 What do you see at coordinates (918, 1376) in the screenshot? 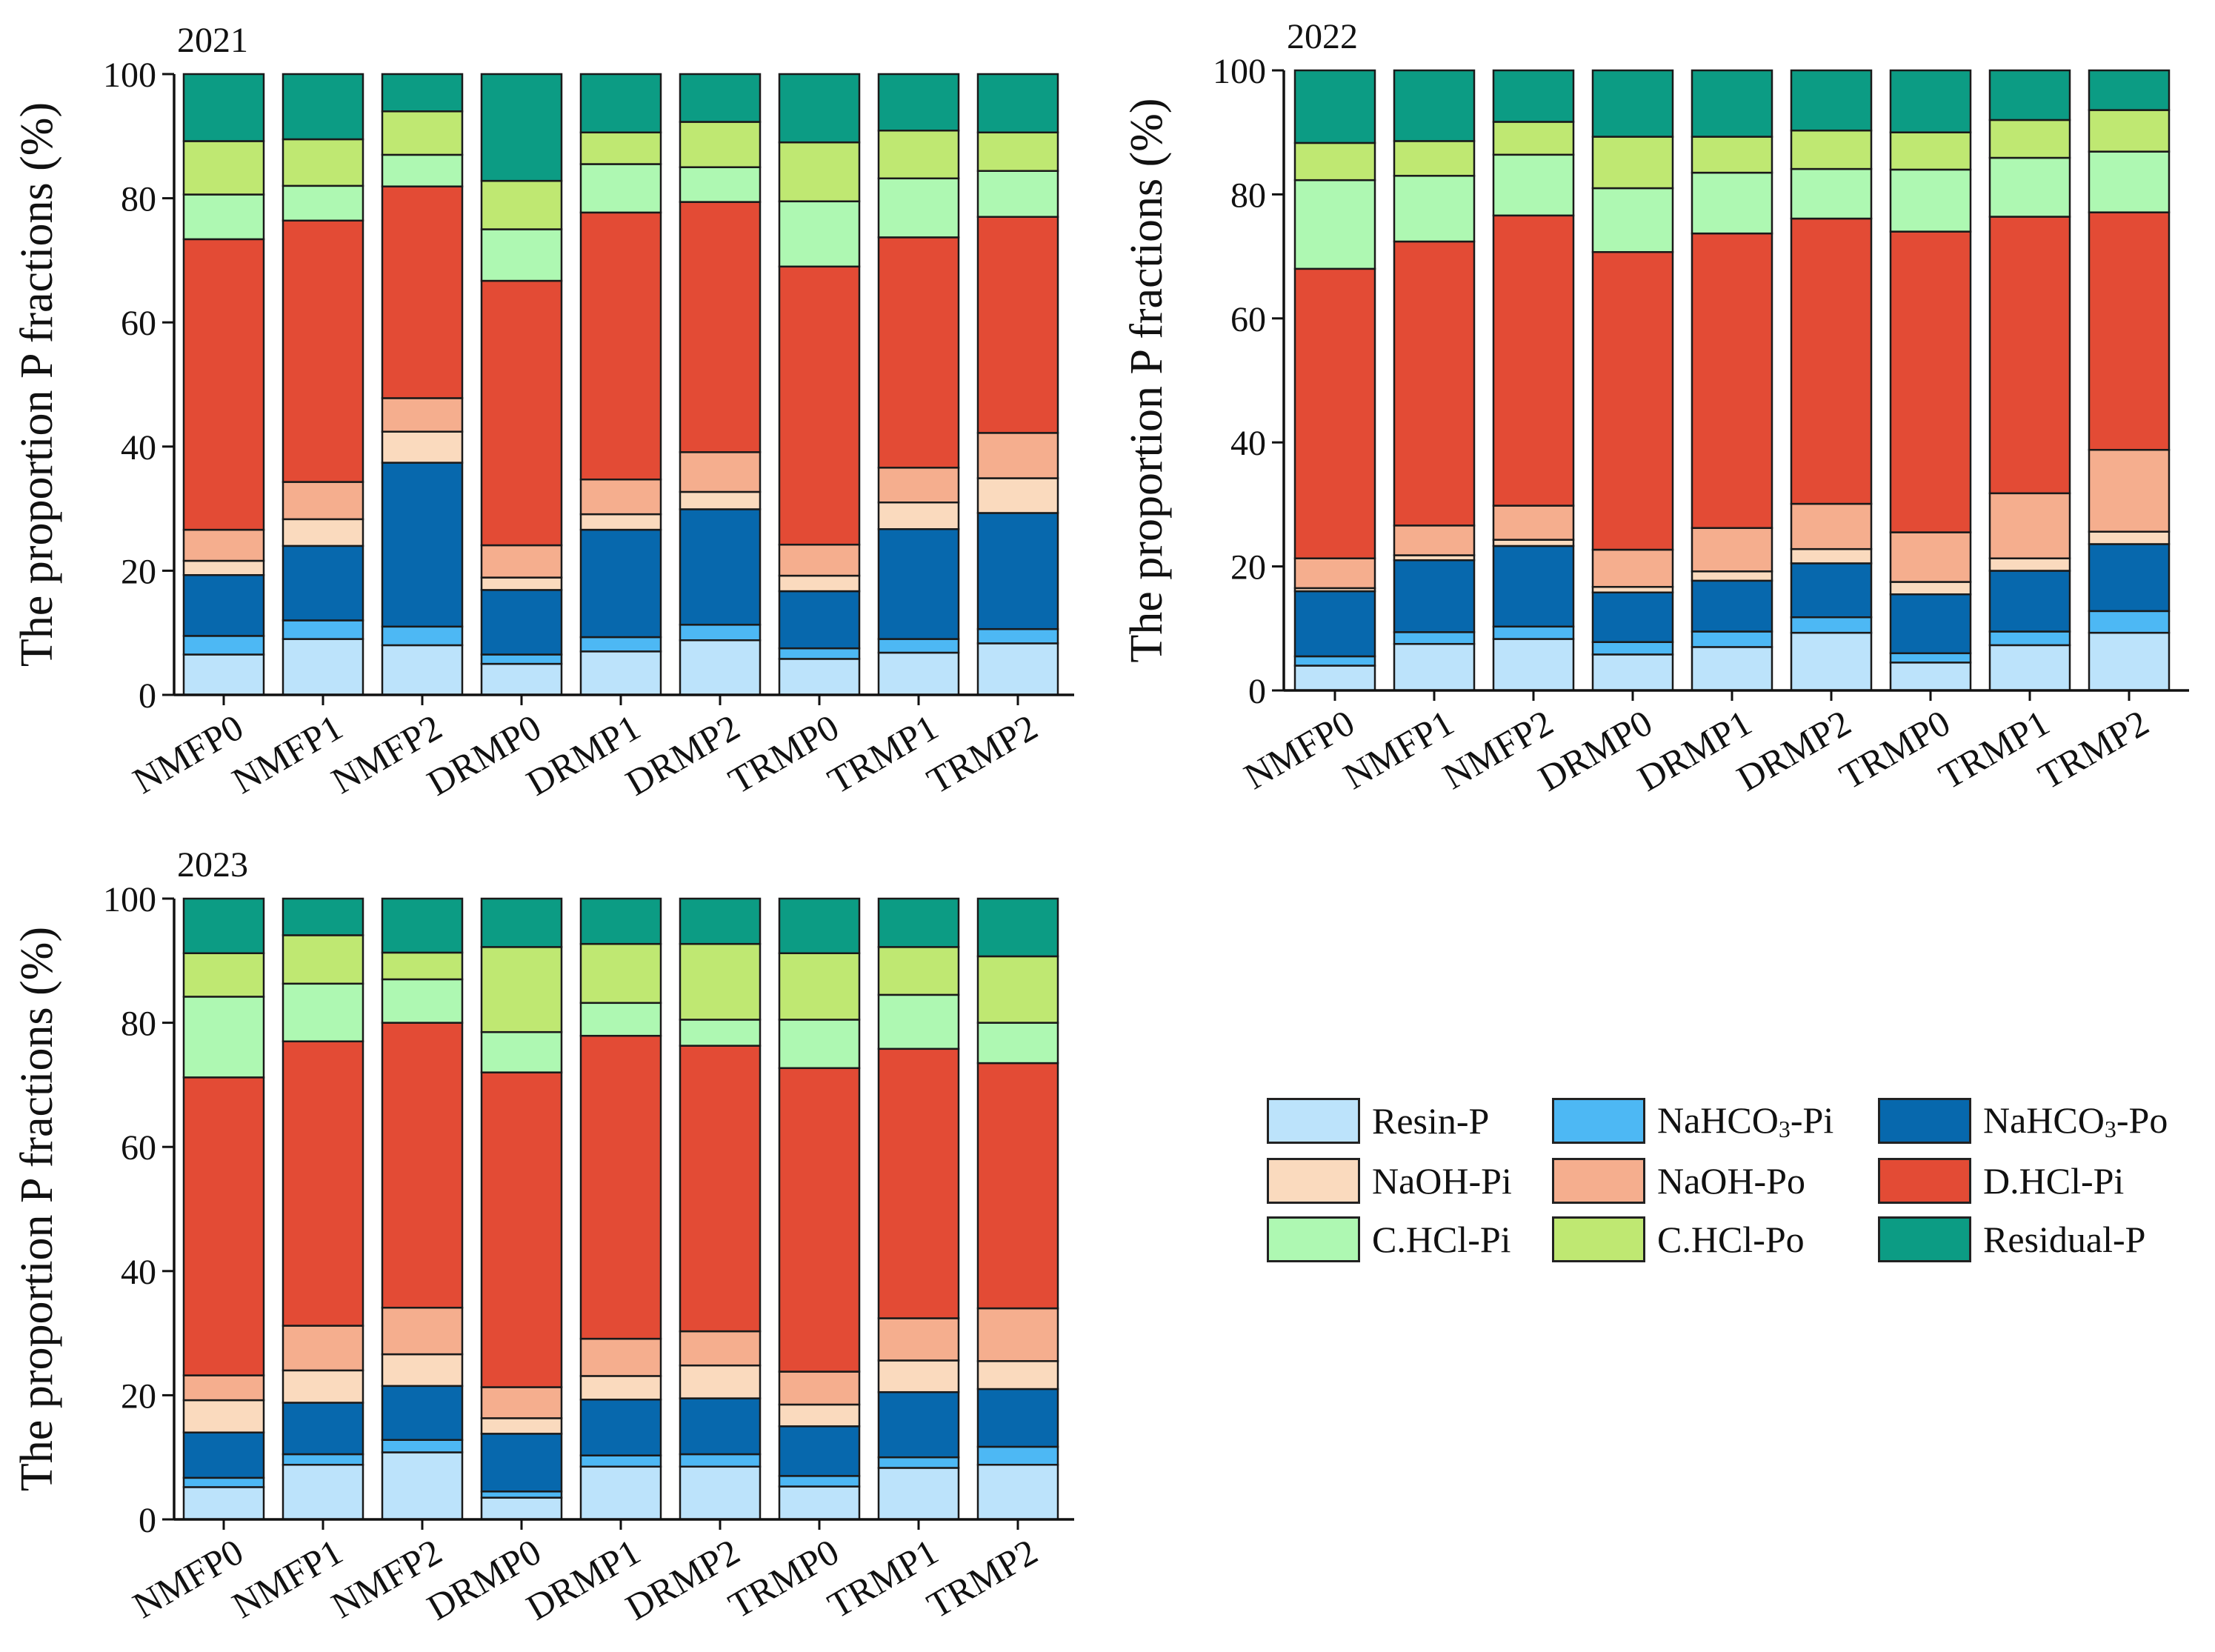
I see `bar-segment-trmp1-naoh-pi` at bounding box center [918, 1376].